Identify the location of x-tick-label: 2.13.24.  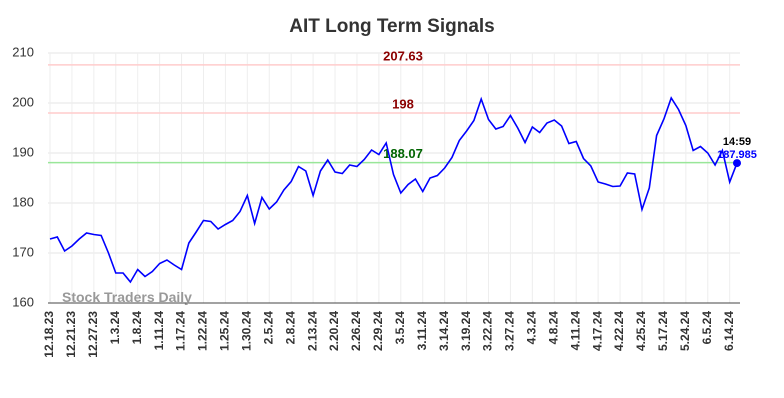
(312, 331).